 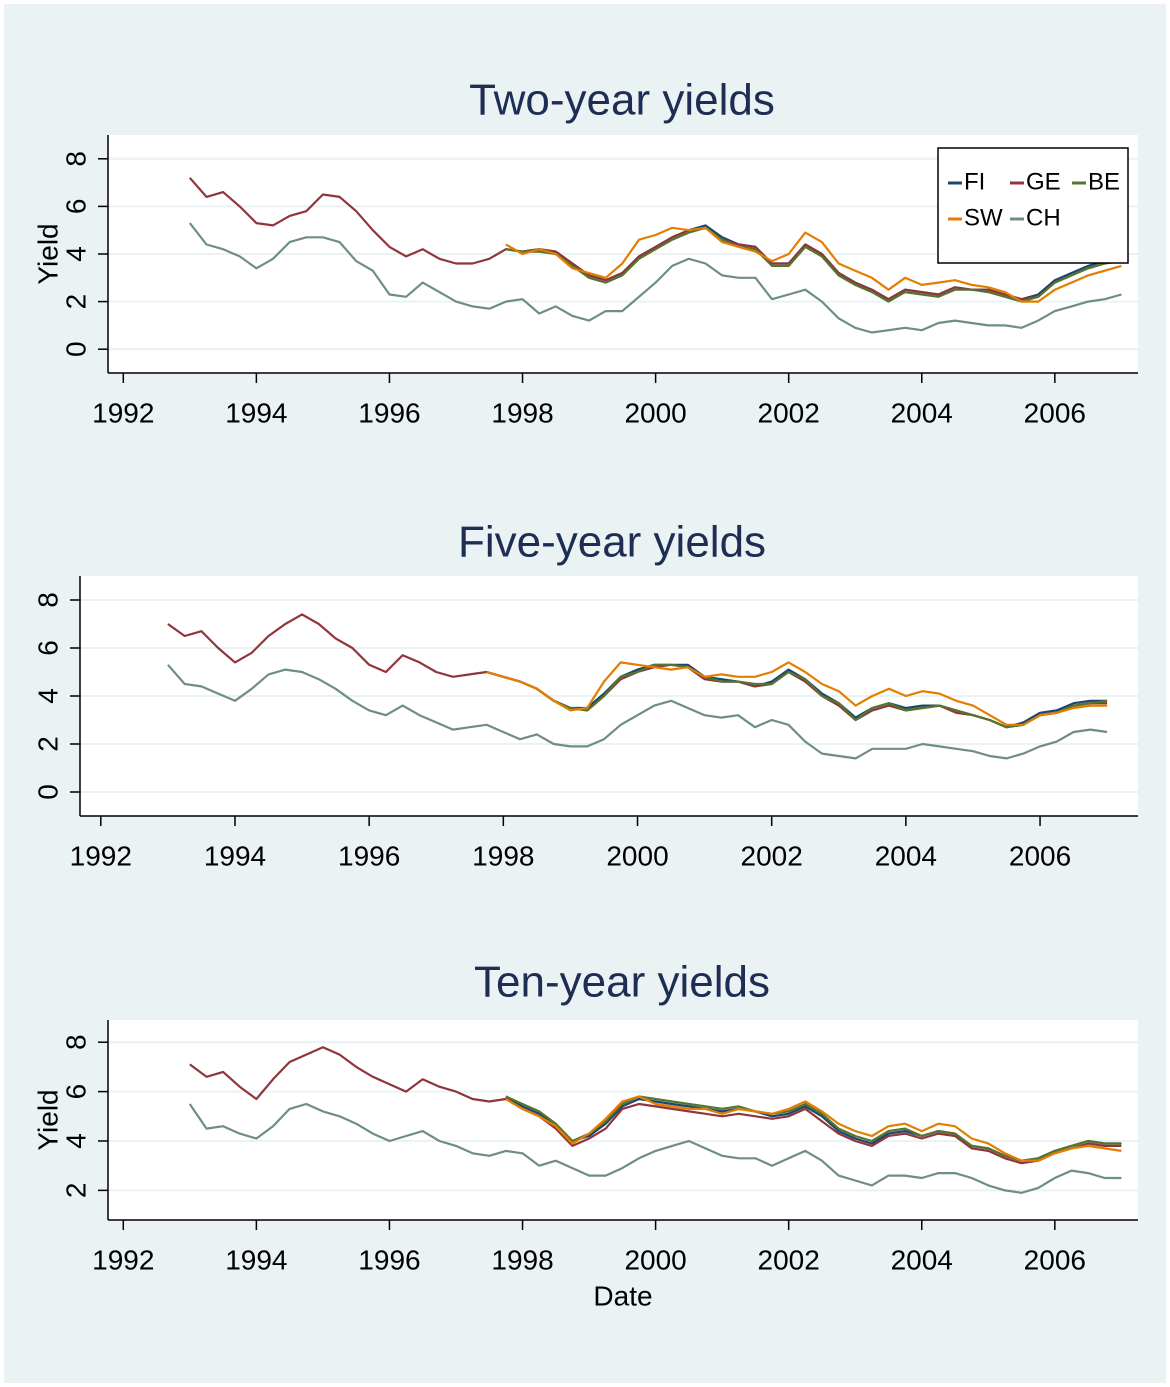 What do you see at coordinates (1104, 181) in the screenshot?
I see `legend-label: BE` at bounding box center [1104, 181].